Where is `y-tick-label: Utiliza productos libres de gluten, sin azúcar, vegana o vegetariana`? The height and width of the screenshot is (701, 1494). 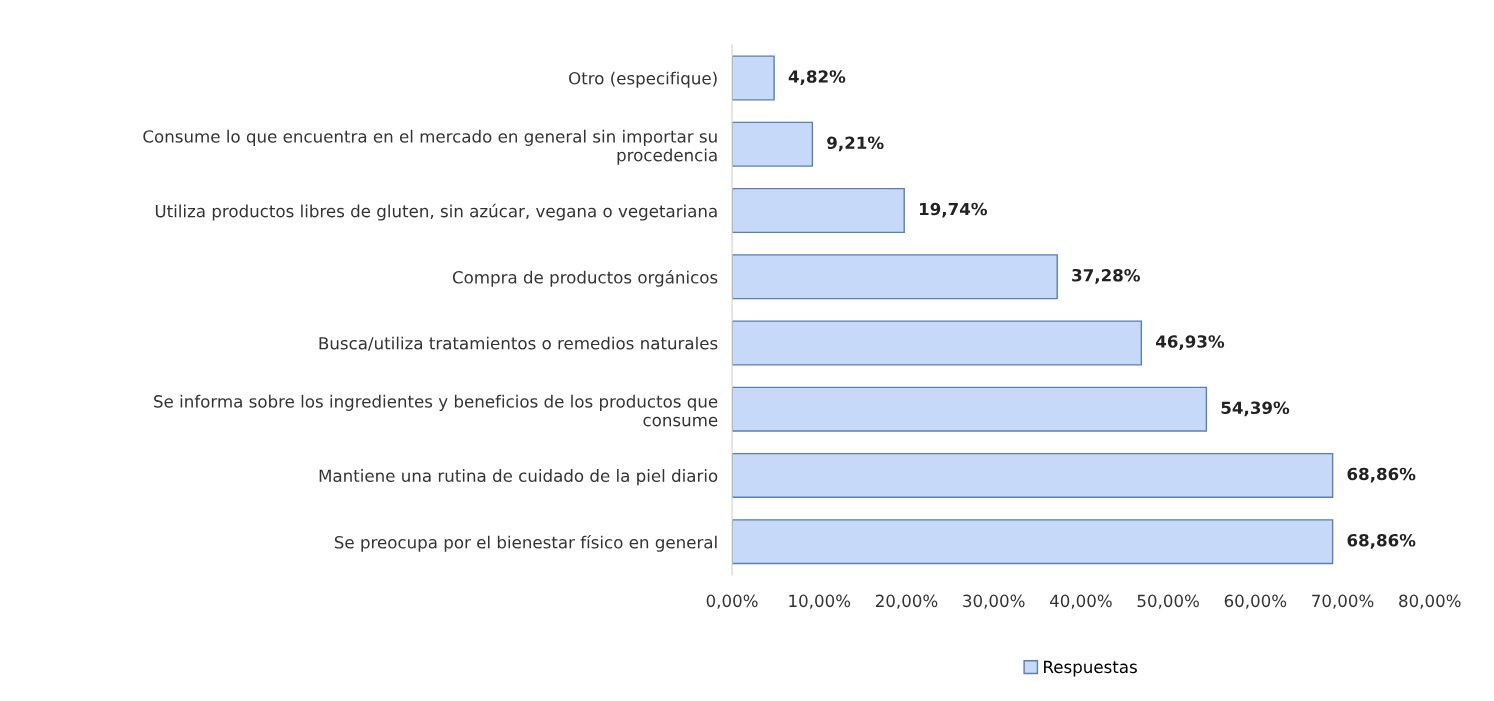 y-tick-label: Utiliza productos libres de gluten, sin azúcar, vegana o vegetariana is located at coordinates (436, 212).